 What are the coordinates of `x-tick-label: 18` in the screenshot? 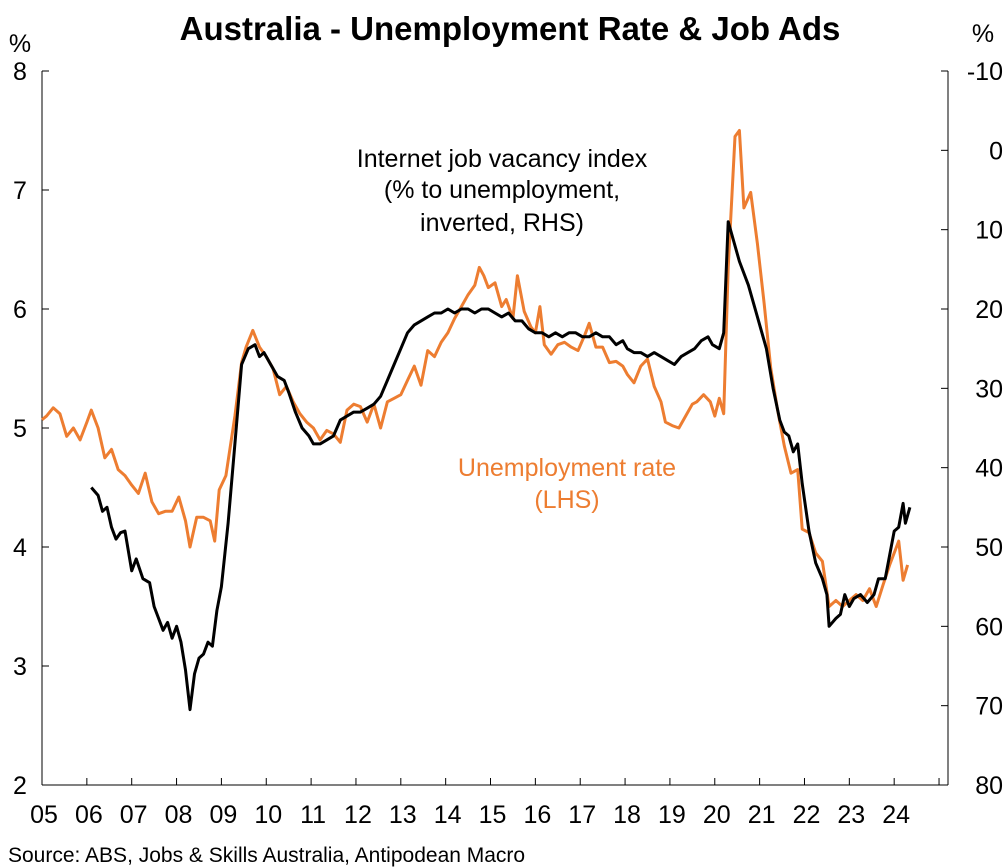 It's located at (627, 815).